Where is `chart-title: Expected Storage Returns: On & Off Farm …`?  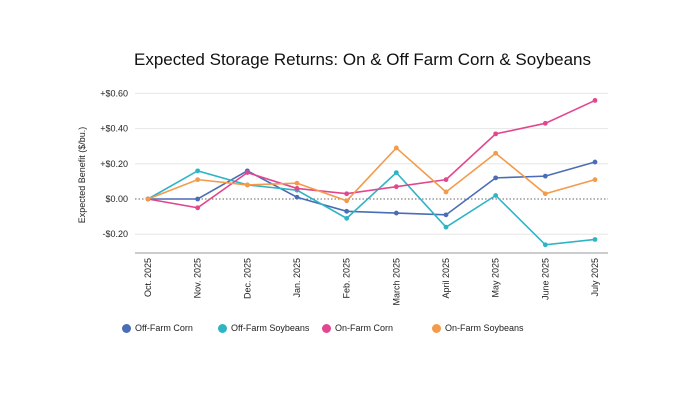 chart-title: Expected Storage Returns: On & Off Farm … is located at coordinates (363, 59).